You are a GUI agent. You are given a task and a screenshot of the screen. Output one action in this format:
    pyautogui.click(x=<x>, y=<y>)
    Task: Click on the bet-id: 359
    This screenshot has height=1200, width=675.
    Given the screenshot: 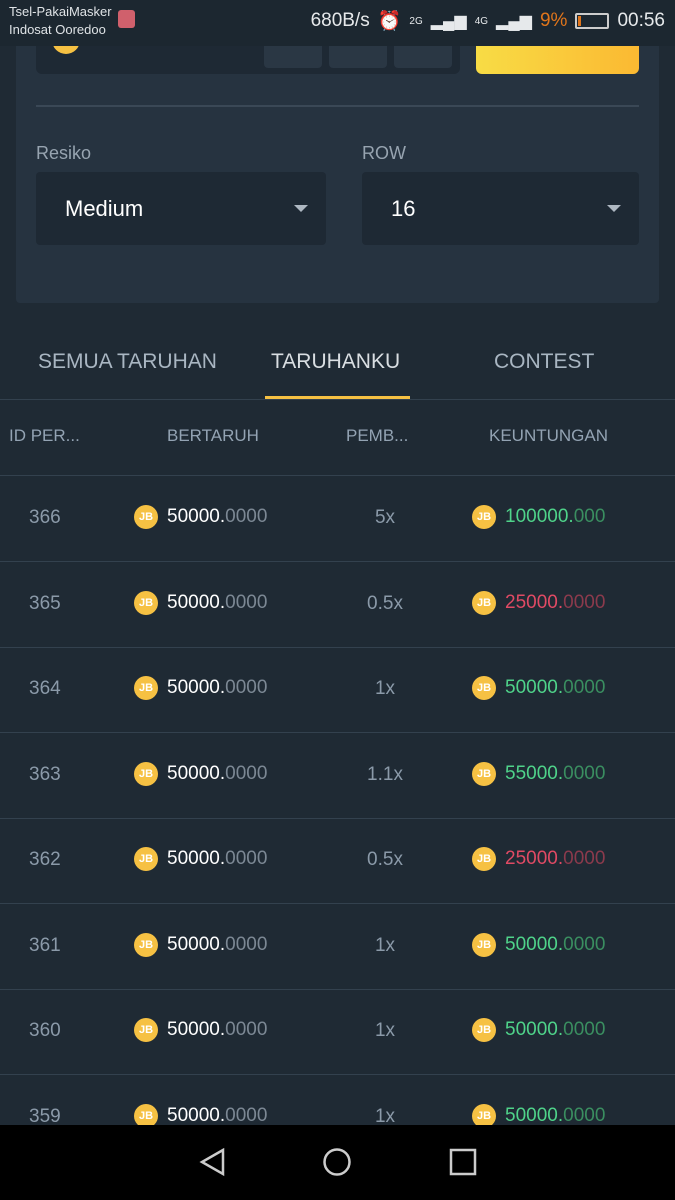 What is the action you would take?
    pyautogui.click(x=45, y=1116)
    